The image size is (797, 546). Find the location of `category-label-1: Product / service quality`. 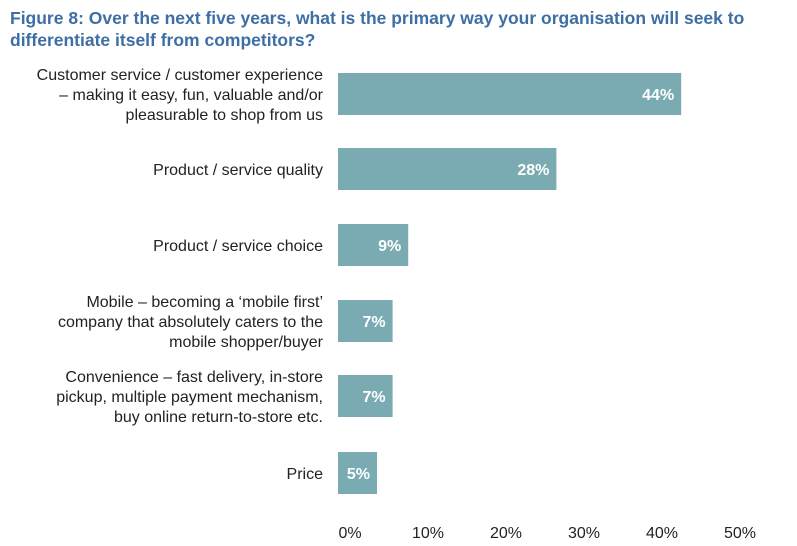

category-label-1: Product / service quality is located at coordinates (238, 170).